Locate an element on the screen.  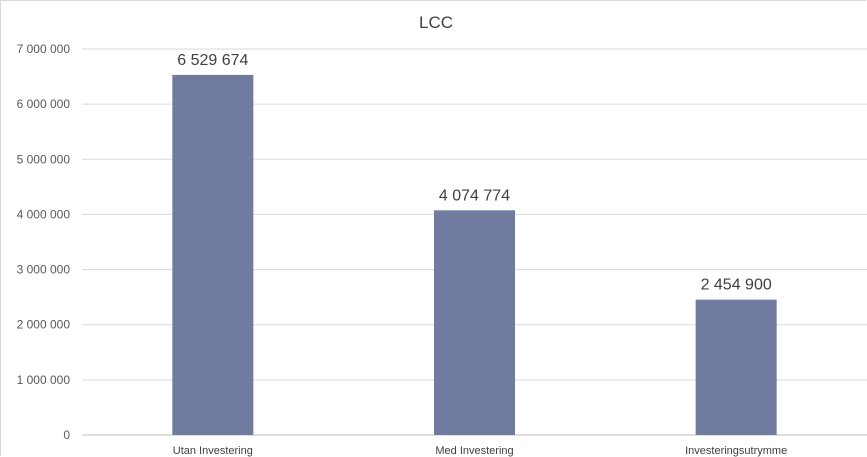
y-tick-label: 6 000 000 is located at coordinates (44, 104).